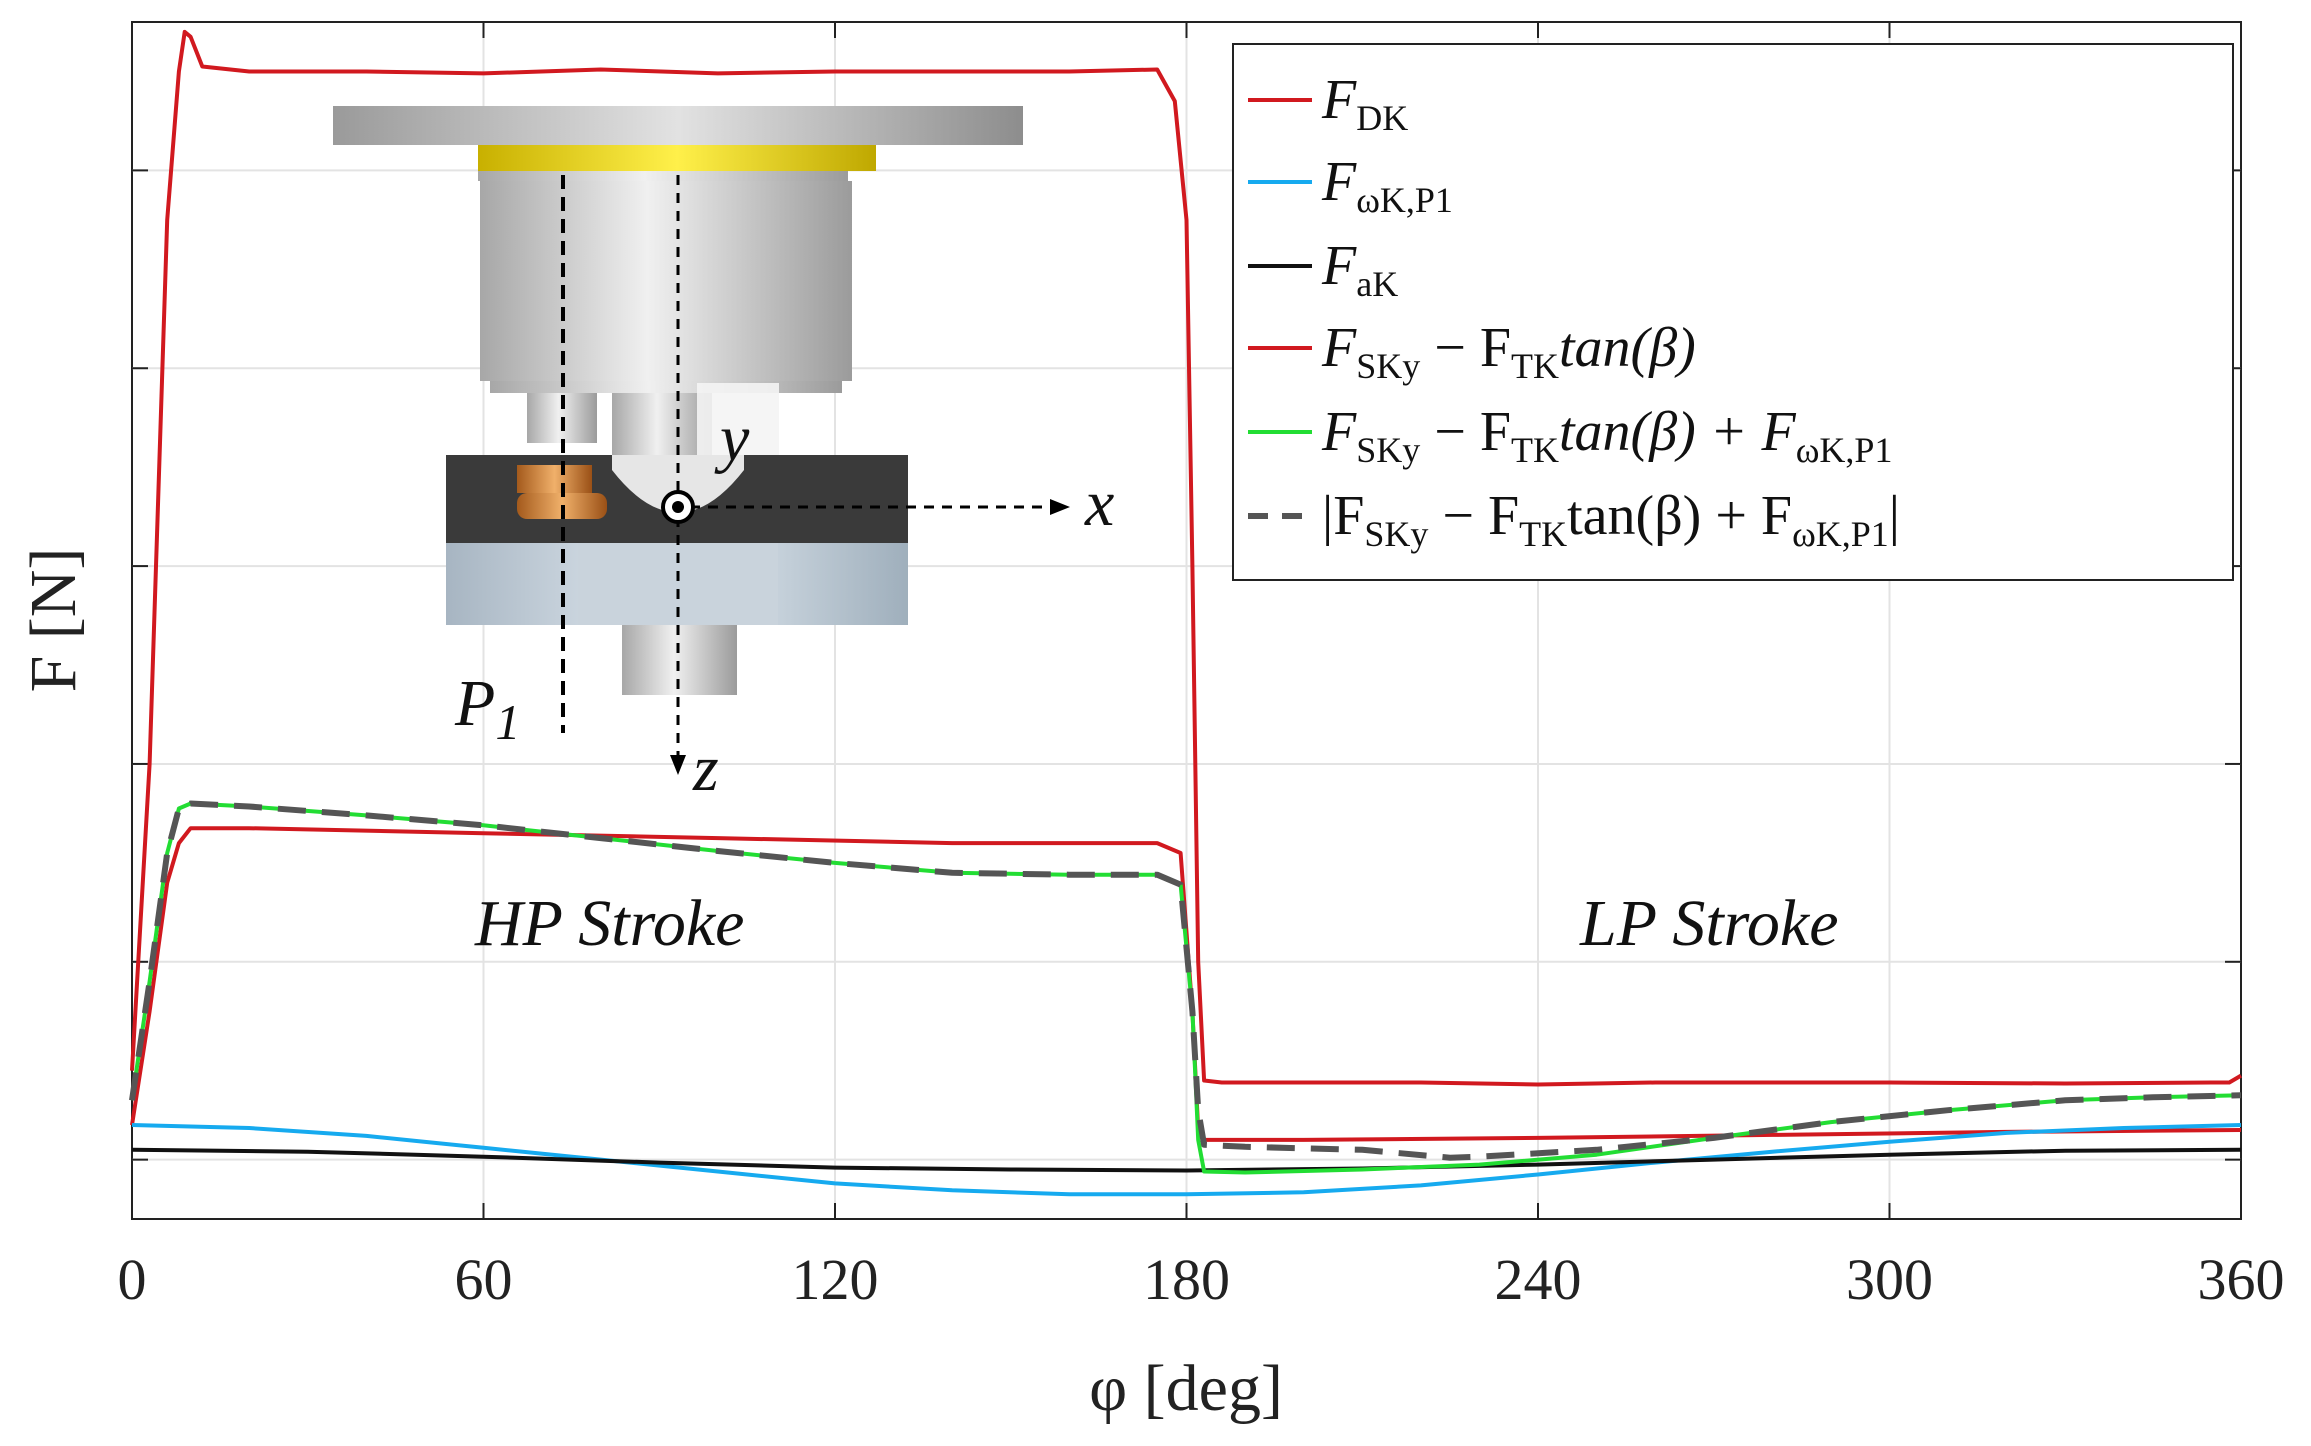  I want to click on x-tick-label: 360, so click(2241, 1279).